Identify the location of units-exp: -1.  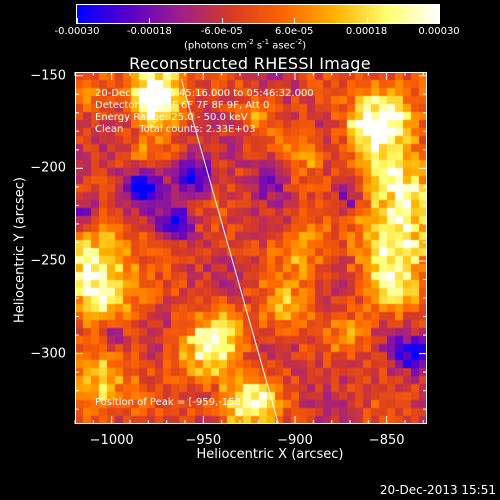
(266, 42).